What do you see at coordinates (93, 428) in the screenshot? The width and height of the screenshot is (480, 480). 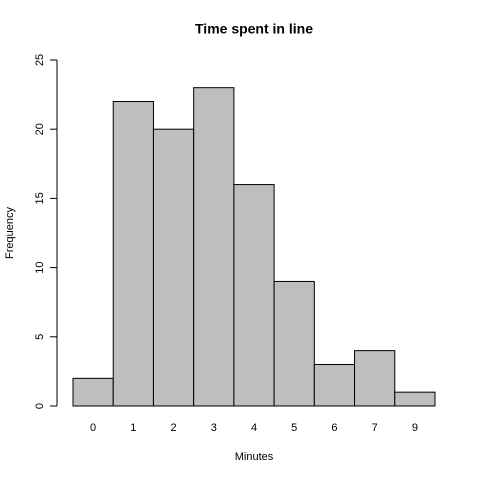 I see `x-tick-label: 0` at bounding box center [93, 428].